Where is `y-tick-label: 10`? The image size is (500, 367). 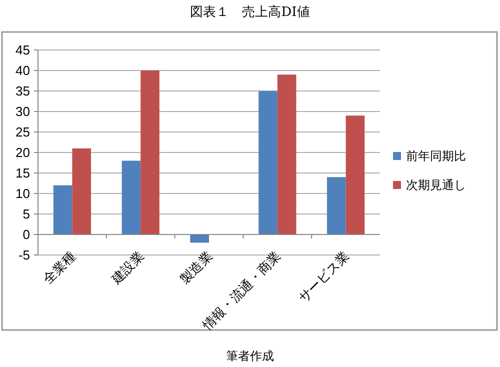
y-tick-label: 10 is located at coordinates (23, 194).